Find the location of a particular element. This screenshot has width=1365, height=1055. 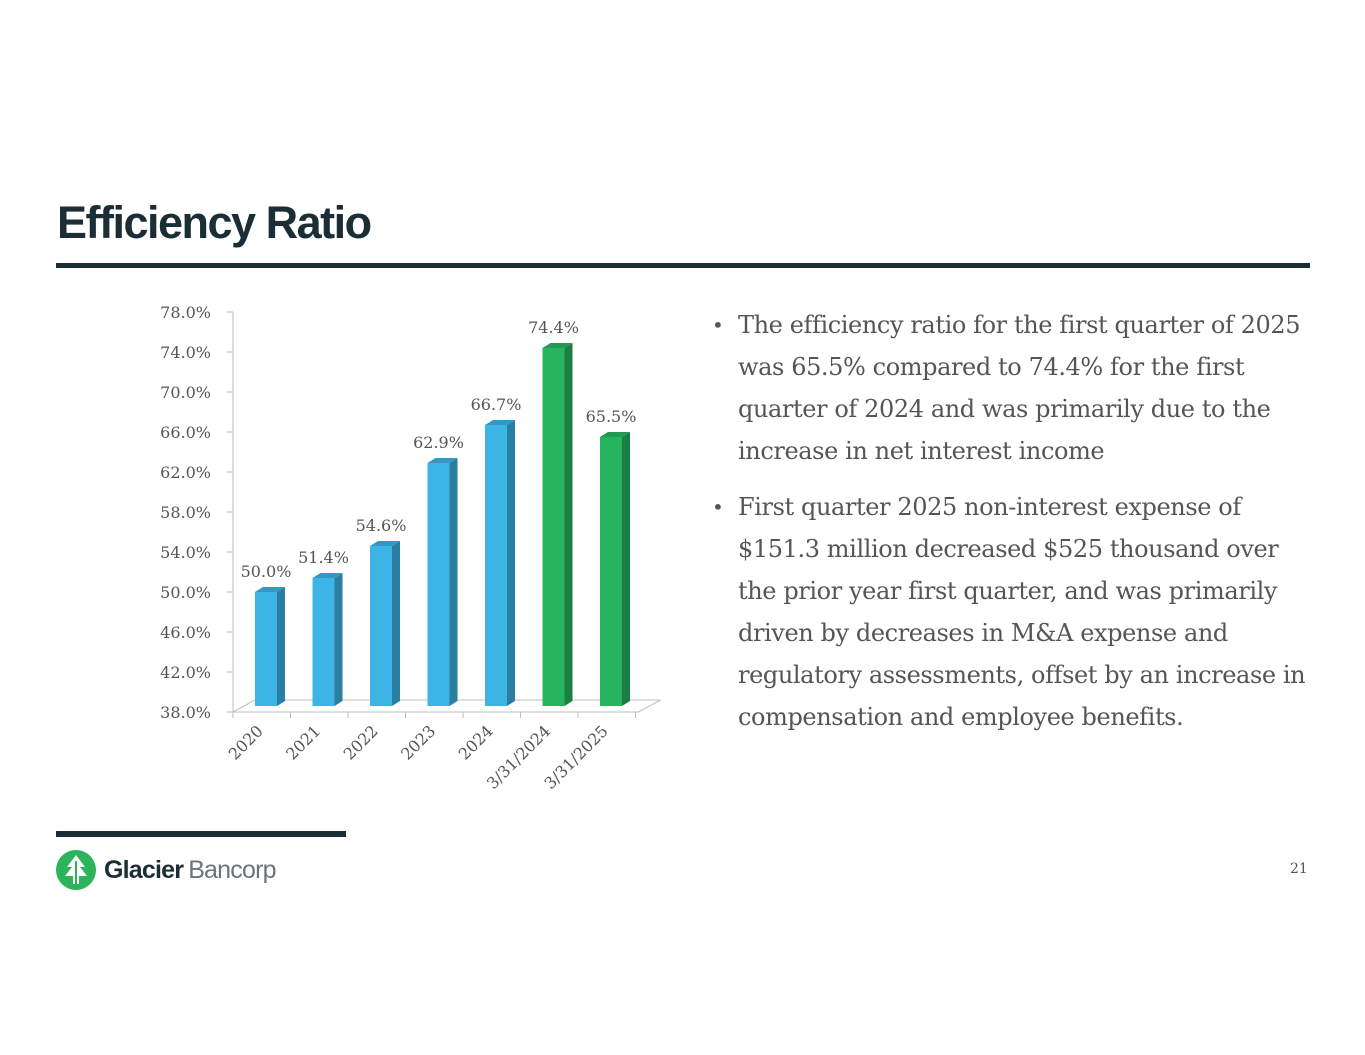

bar-data-label: 50.0% is located at coordinates (266, 571).